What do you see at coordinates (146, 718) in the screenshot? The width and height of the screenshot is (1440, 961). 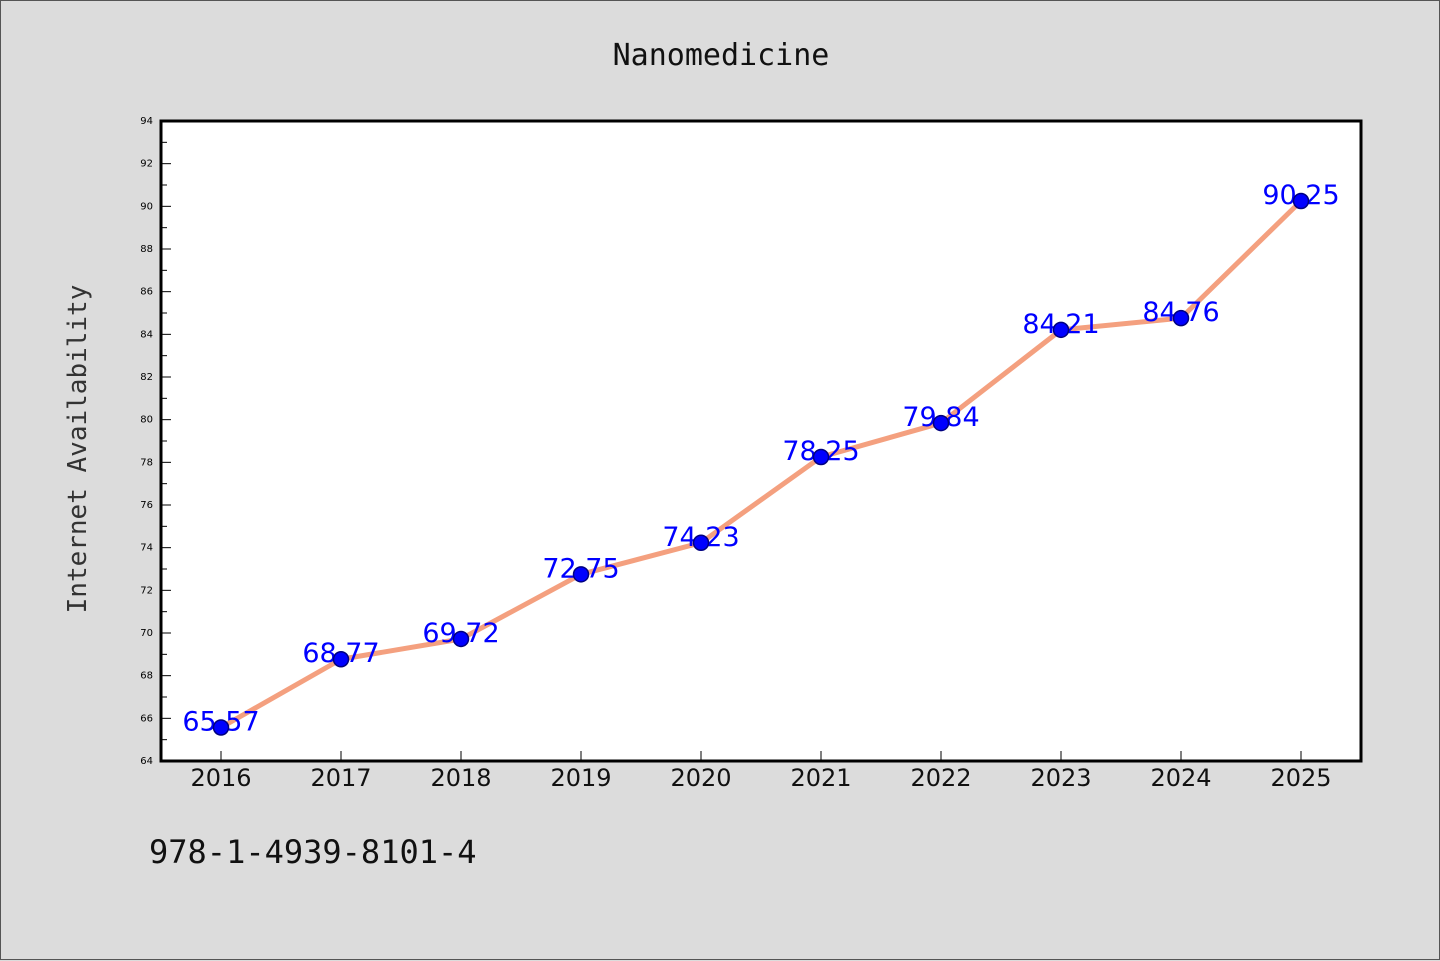 I see `y-tick-label: 66` at bounding box center [146, 718].